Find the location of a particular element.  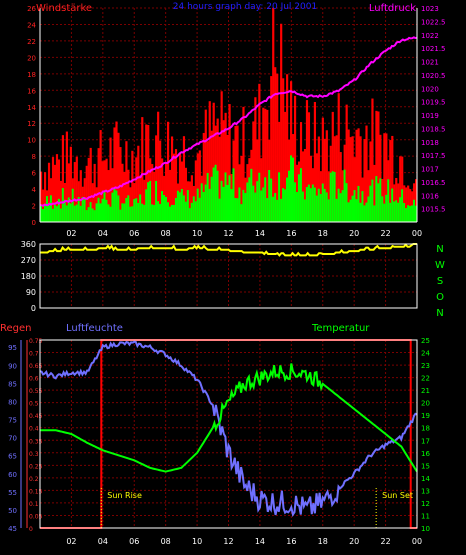

x-tick-label: 04 is located at coordinates (103, 233).